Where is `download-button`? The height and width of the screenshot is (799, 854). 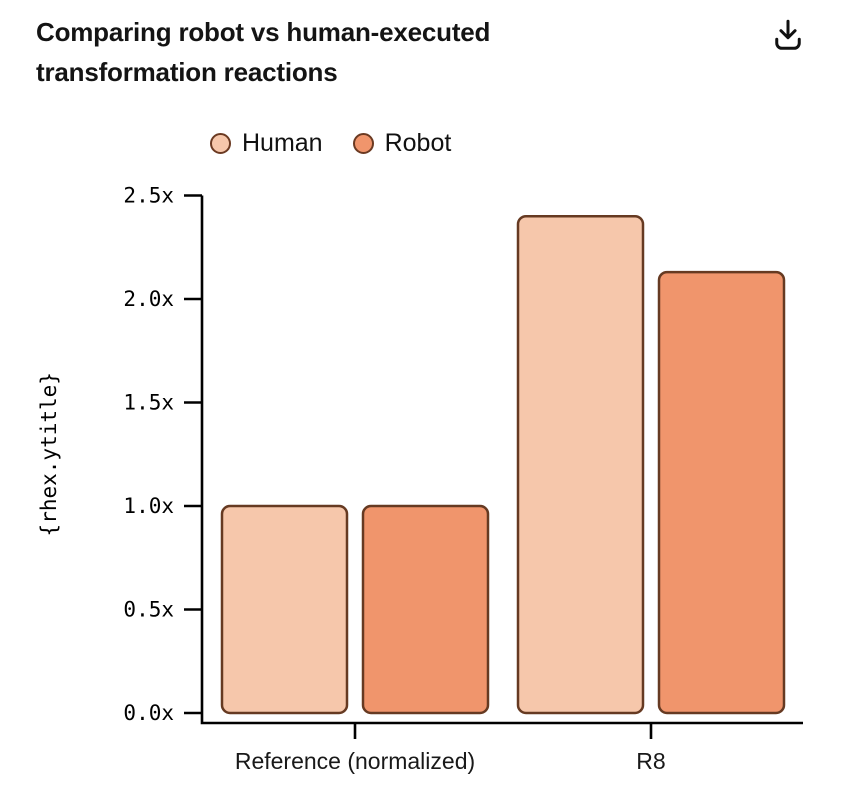 download-button is located at coordinates (788, 34).